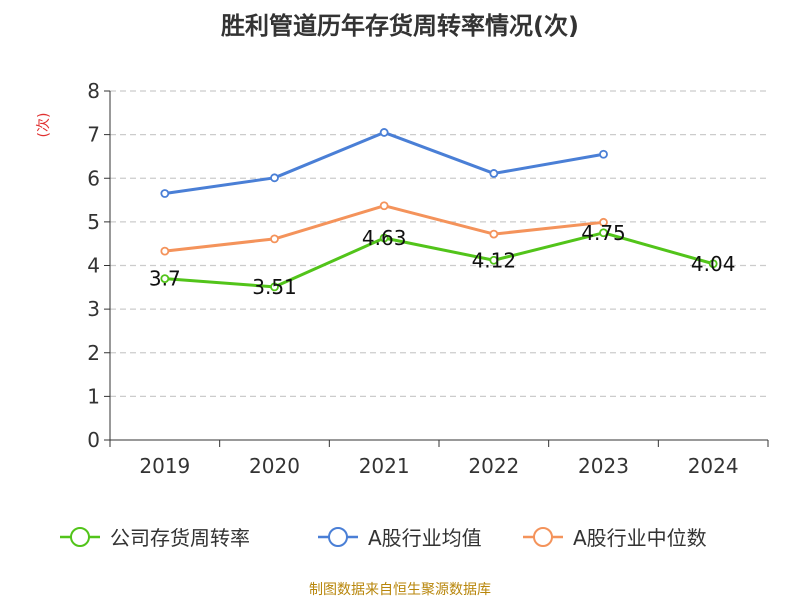 This screenshot has width=800, height=600. I want to click on y-tick-label: 8, so click(93, 91).